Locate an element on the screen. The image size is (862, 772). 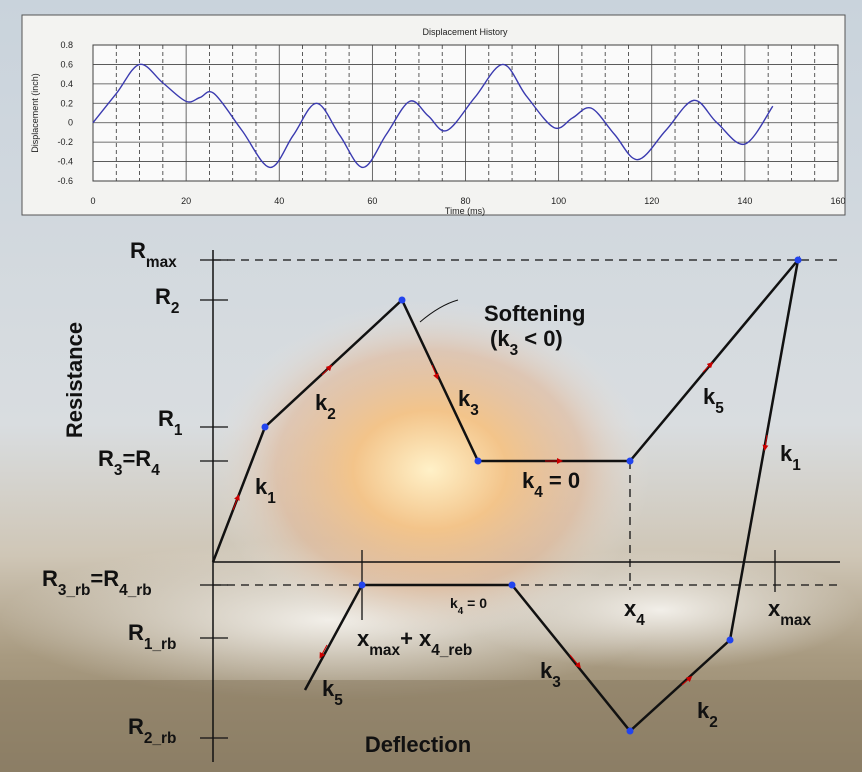
chart-title: Displacement History is located at coordinates (465, 32).